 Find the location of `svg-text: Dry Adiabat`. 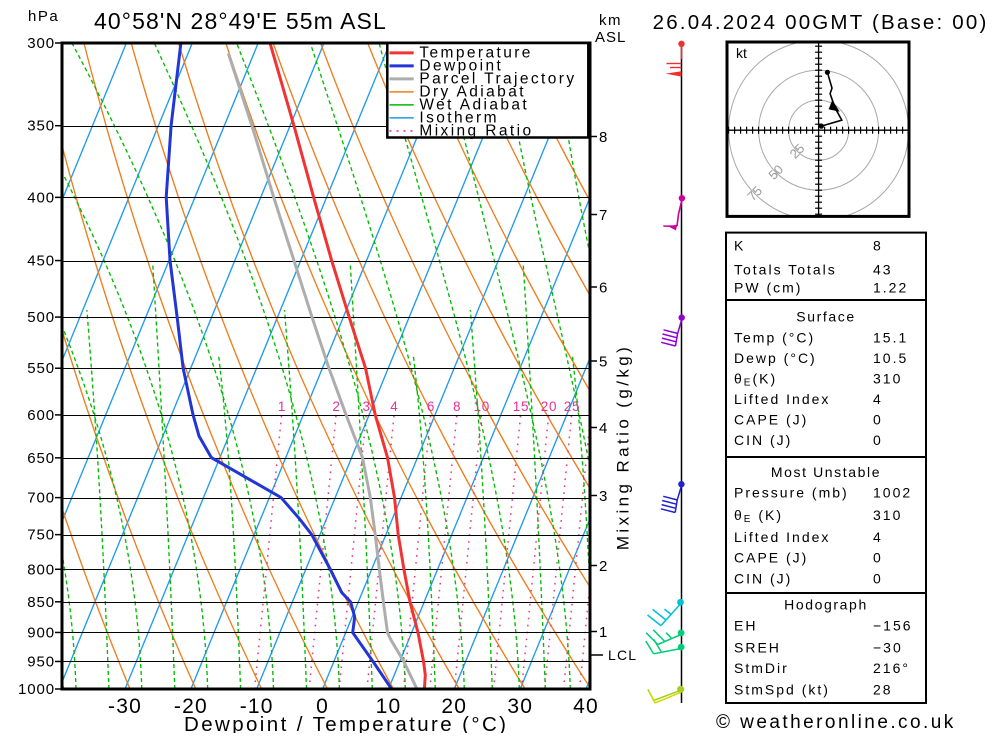

svg-text: Dry Adiabat is located at coordinates (472, 91).